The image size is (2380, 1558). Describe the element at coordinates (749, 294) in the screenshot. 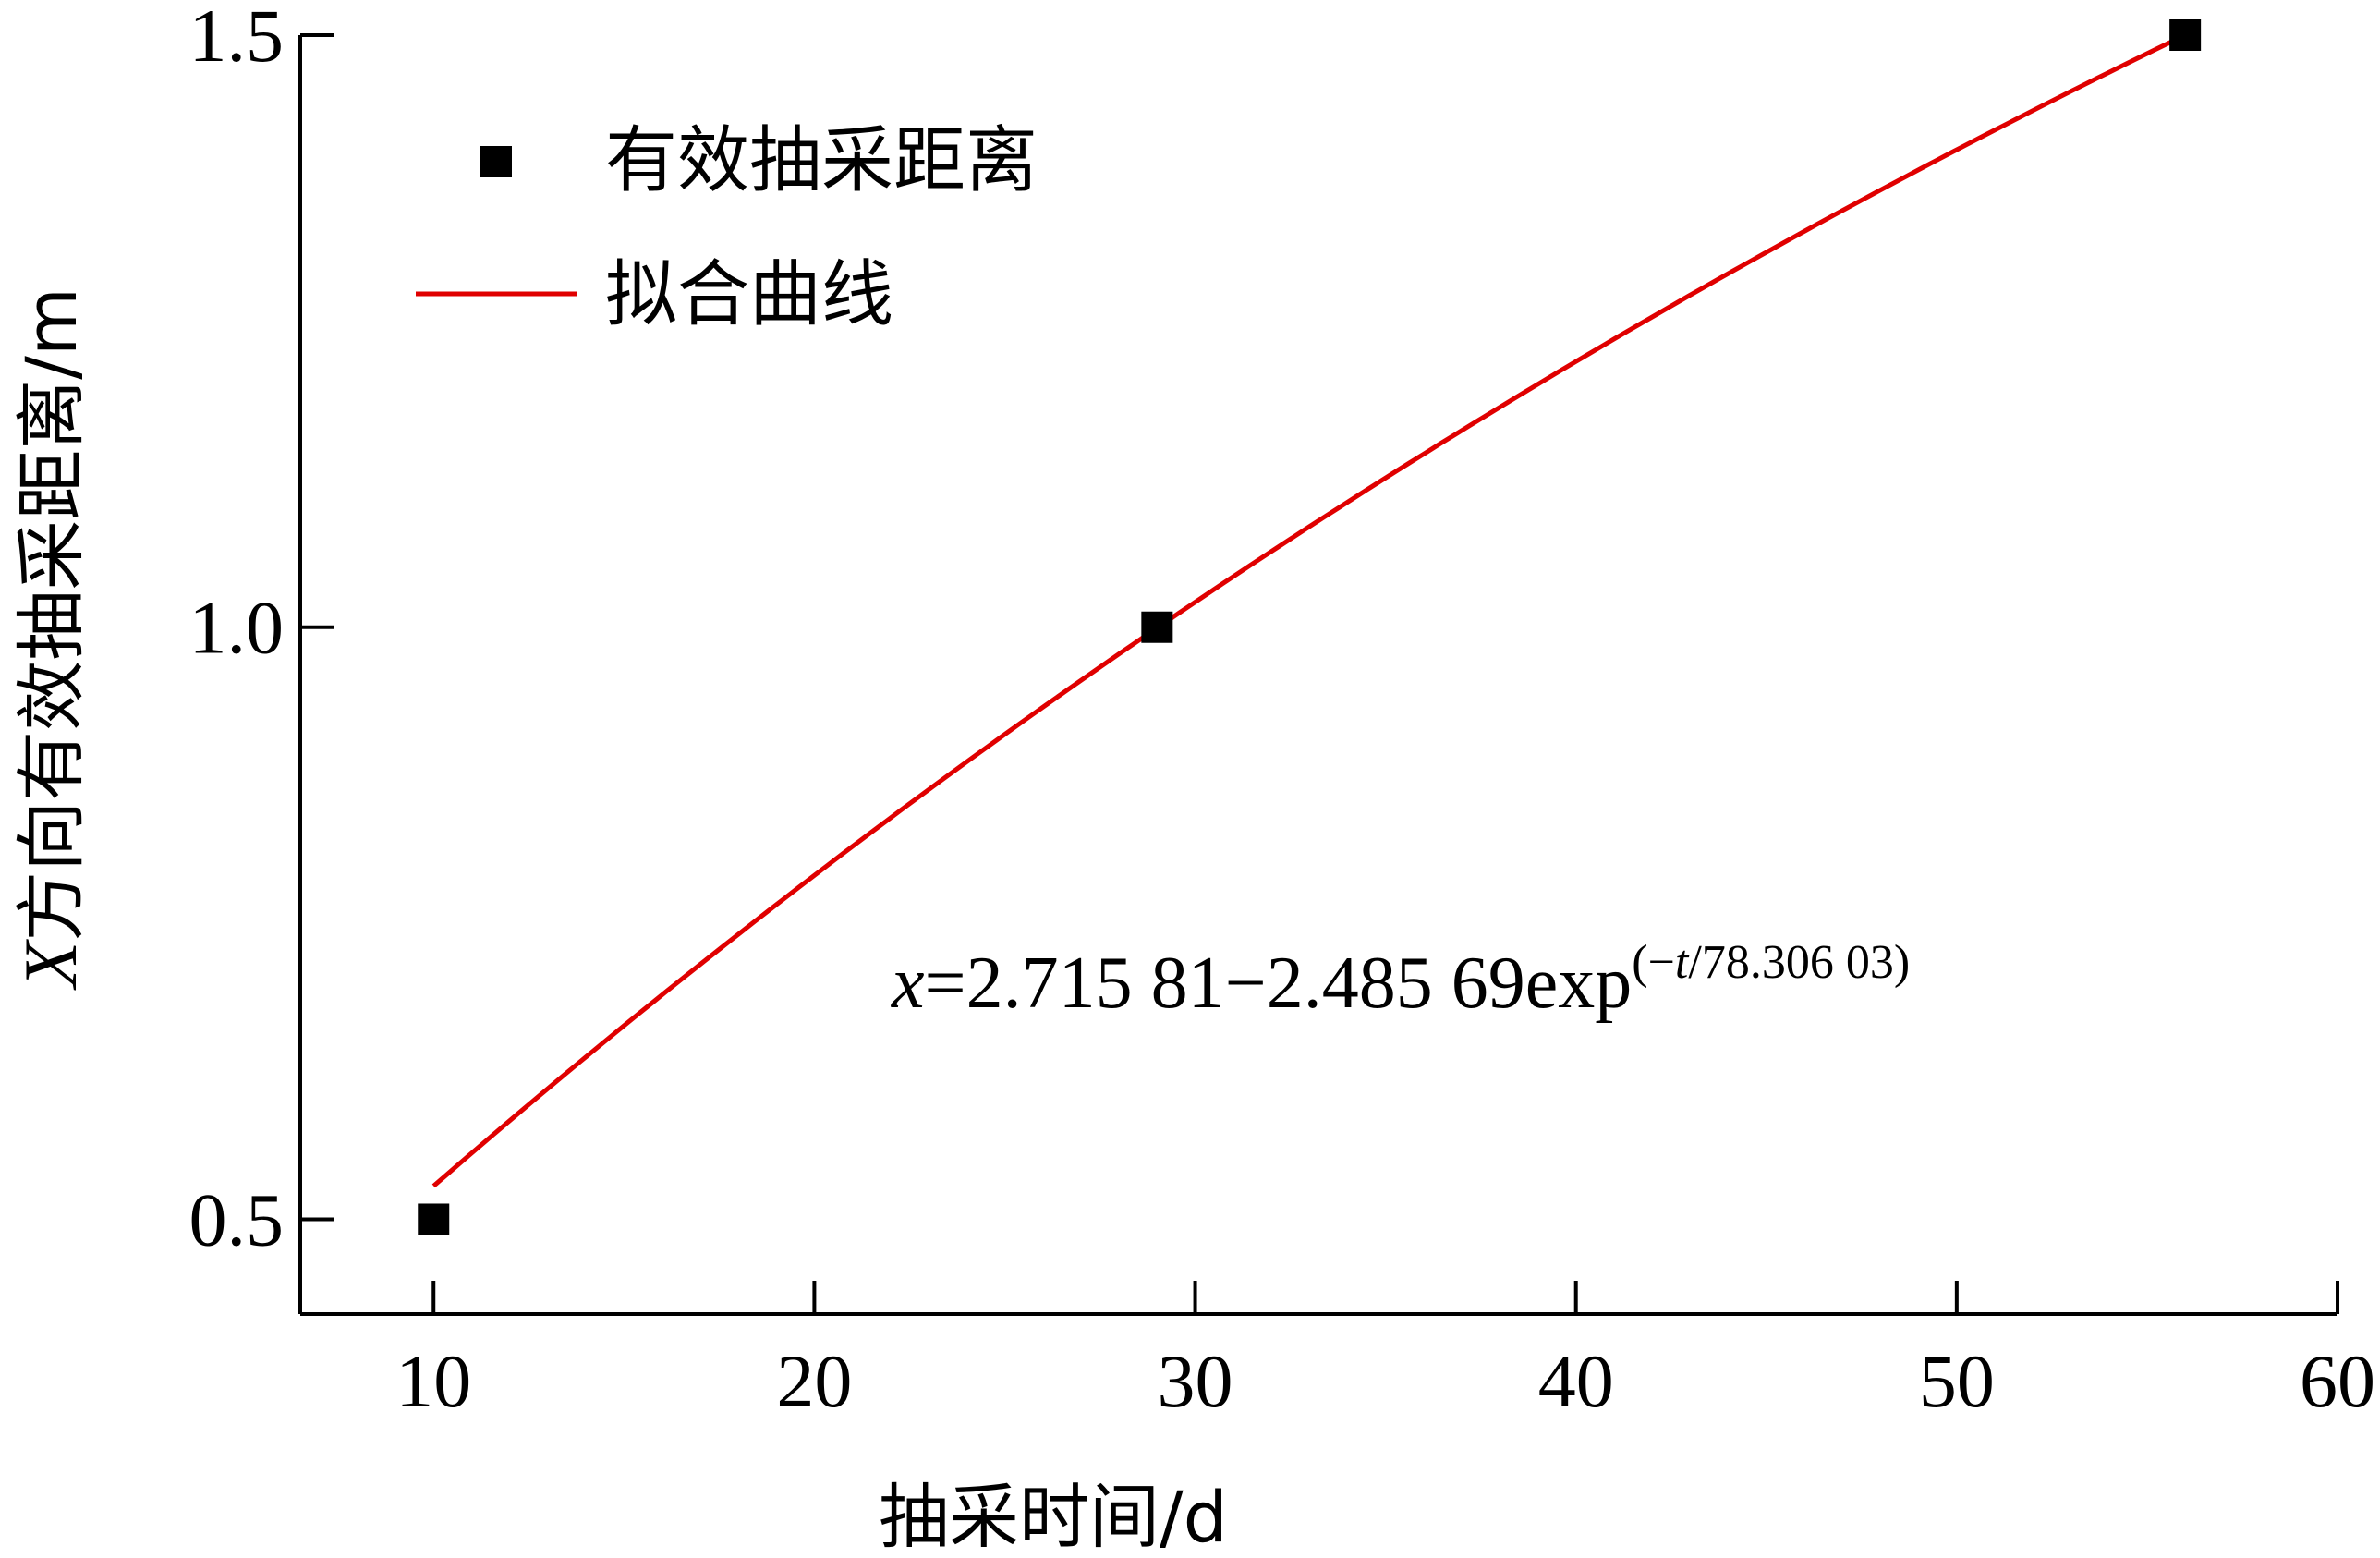

I see `legend-label-fit: 拟合曲线` at that location.